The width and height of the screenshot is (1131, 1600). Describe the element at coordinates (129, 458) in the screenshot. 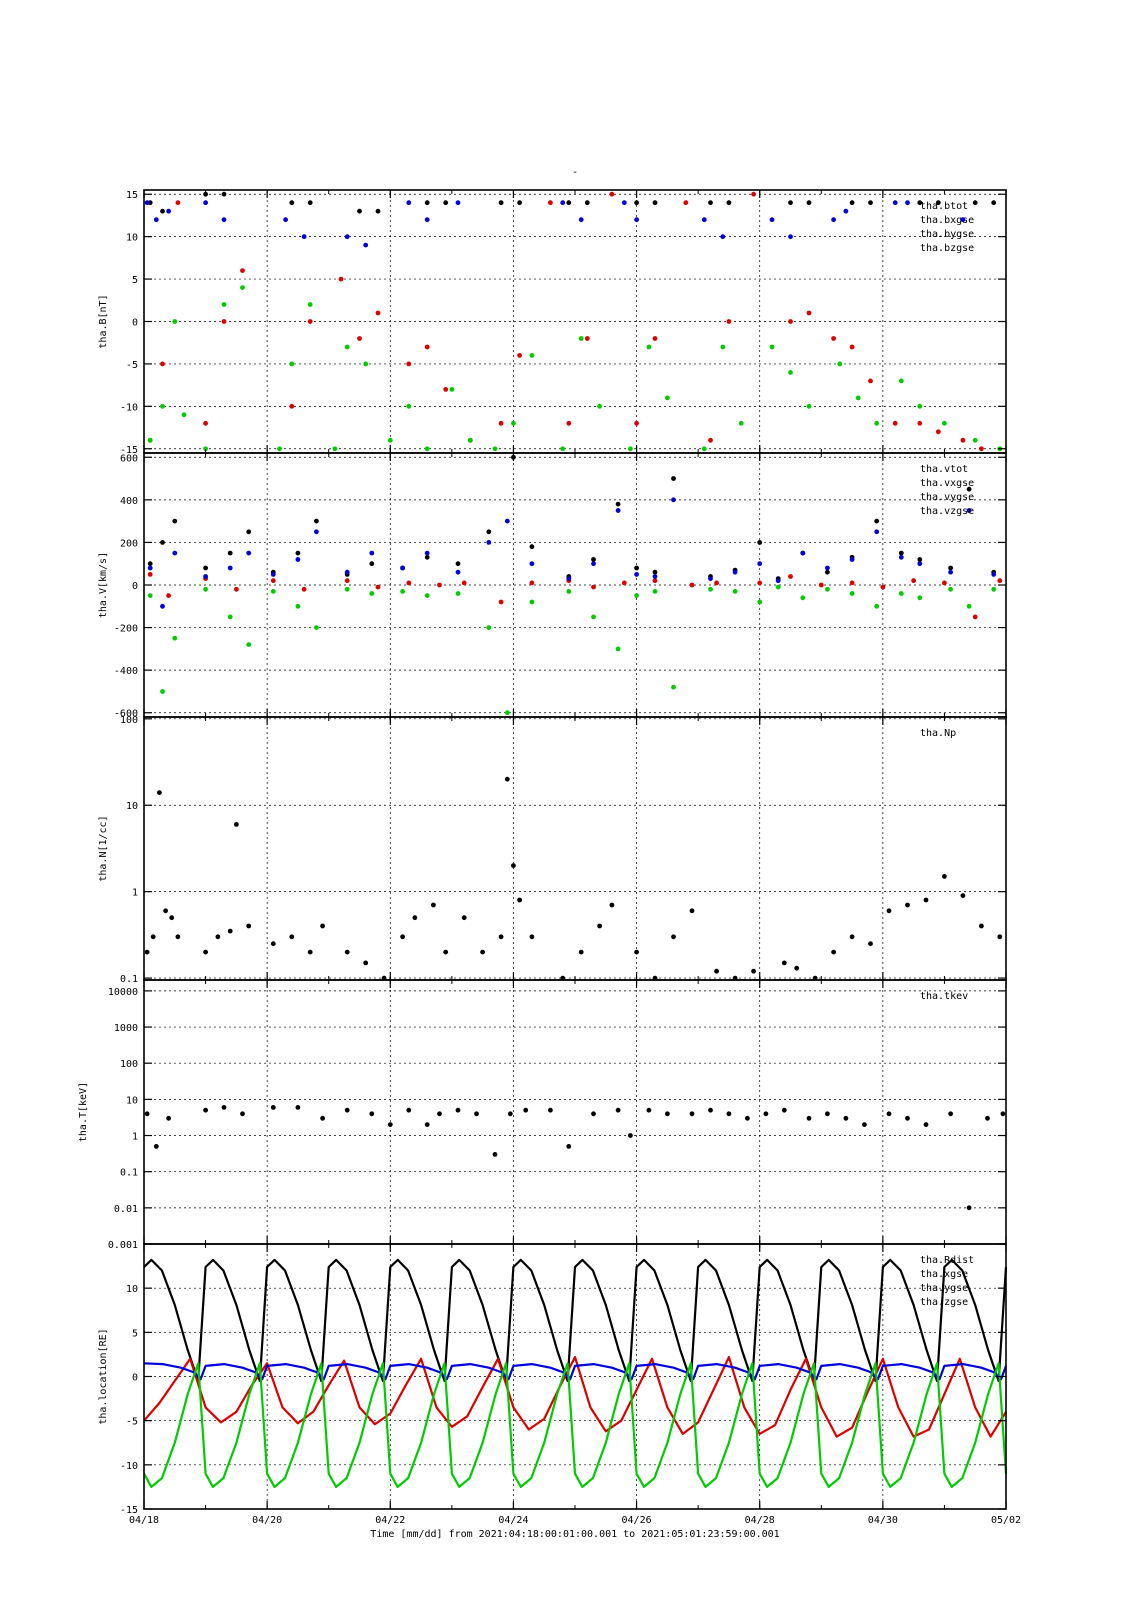

I see `y-tick-label: 600` at that location.